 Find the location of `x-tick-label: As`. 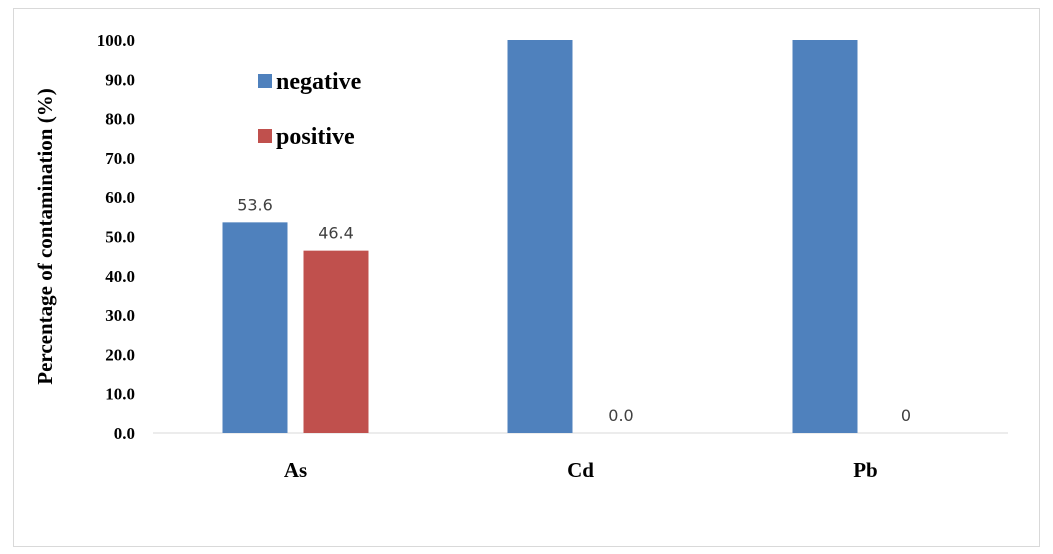

x-tick-label: As is located at coordinates (295, 470).